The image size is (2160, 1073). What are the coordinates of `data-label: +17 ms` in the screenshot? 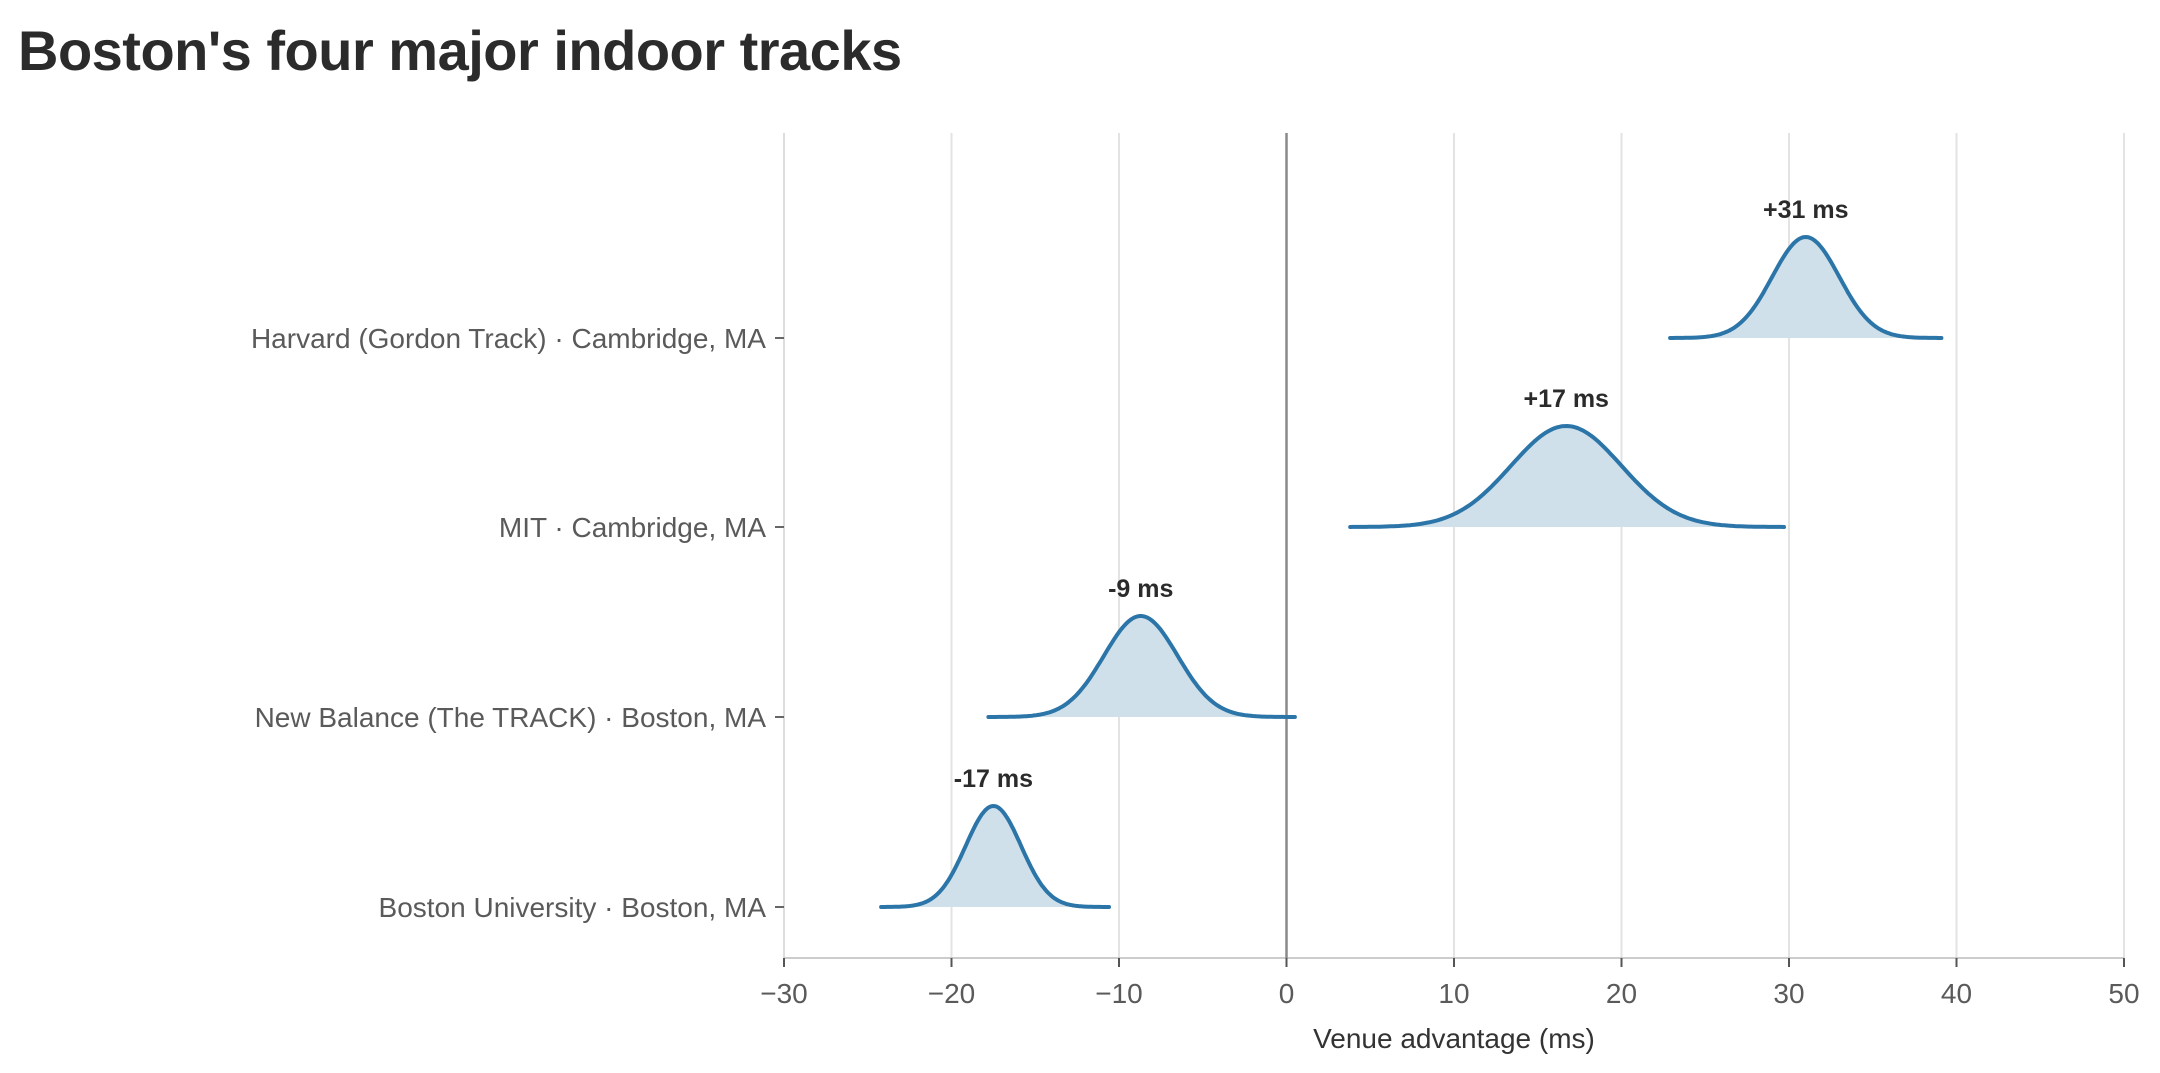 It's located at (1566, 399).